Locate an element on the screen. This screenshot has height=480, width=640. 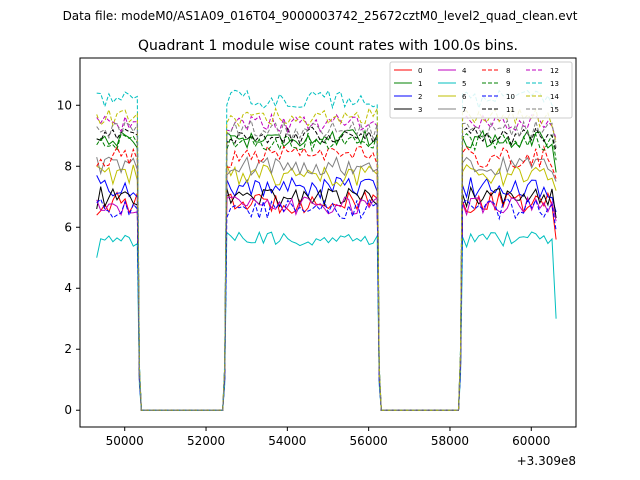
legend-label: 4 is located at coordinates (464, 71).